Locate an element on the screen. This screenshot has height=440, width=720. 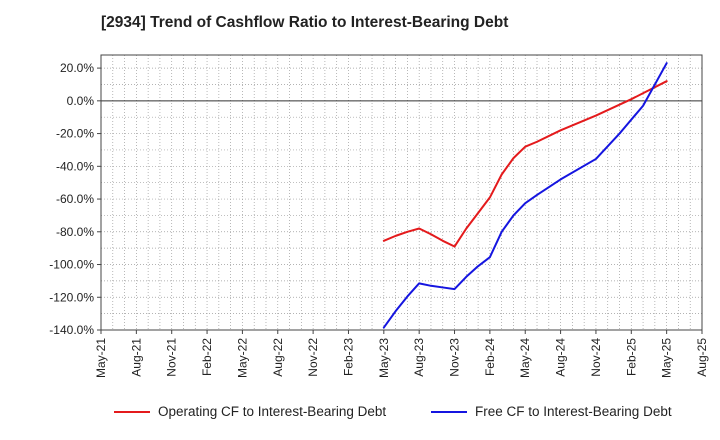
x-tick-label: May-21 is located at coordinates (101, 358).